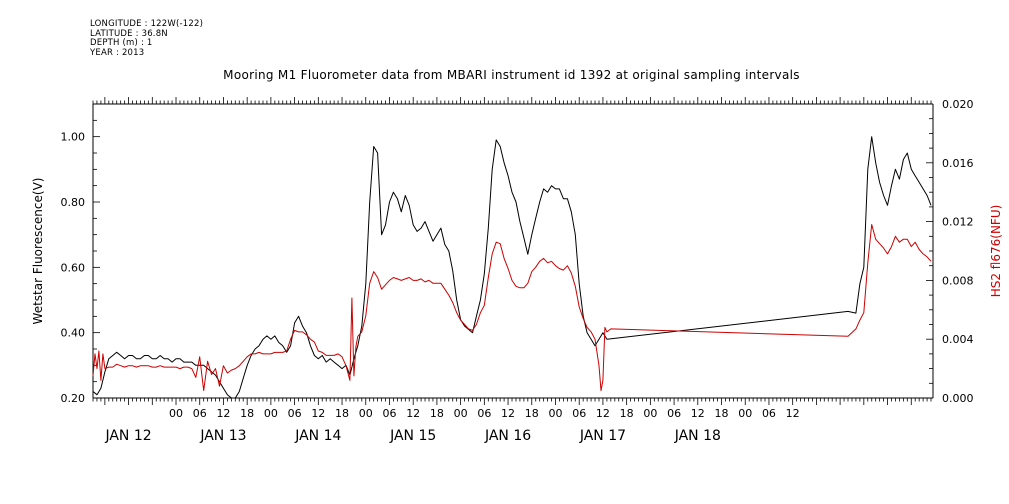 The image size is (1009, 504). What do you see at coordinates (317, 436) in the screenshot?
I see `x-day-label: JAN 14` at bounding box center [317, 436].